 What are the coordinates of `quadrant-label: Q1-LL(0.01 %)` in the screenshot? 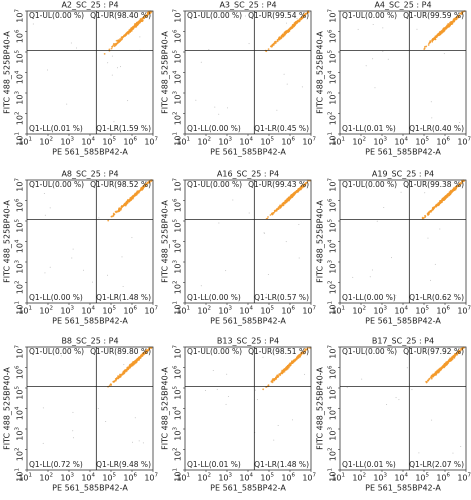 It's located at (369, 464).